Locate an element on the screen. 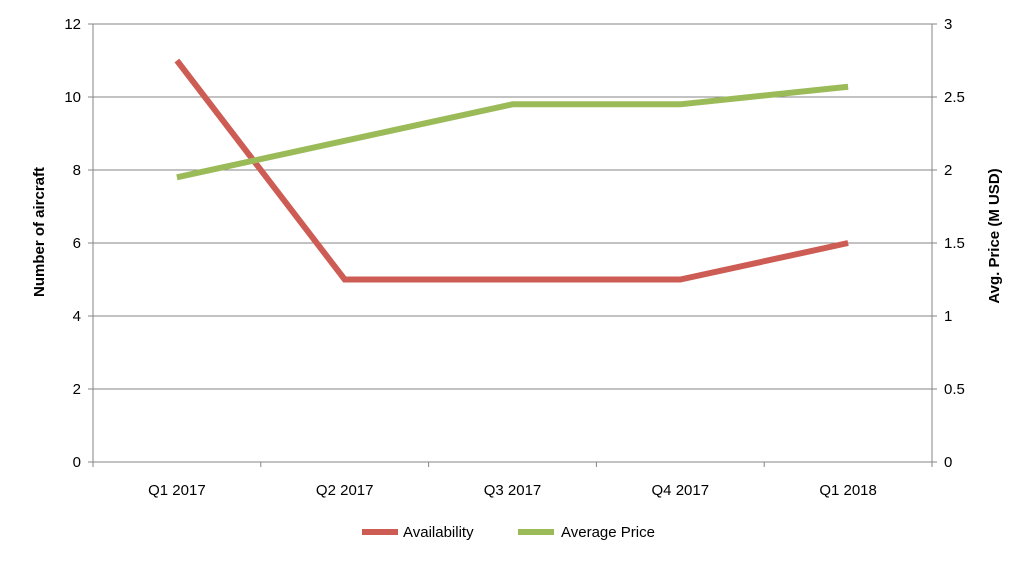 The width and height of the screenshot is (1024, 566). legend-label: Average Price is located at coordinates (608, 532).